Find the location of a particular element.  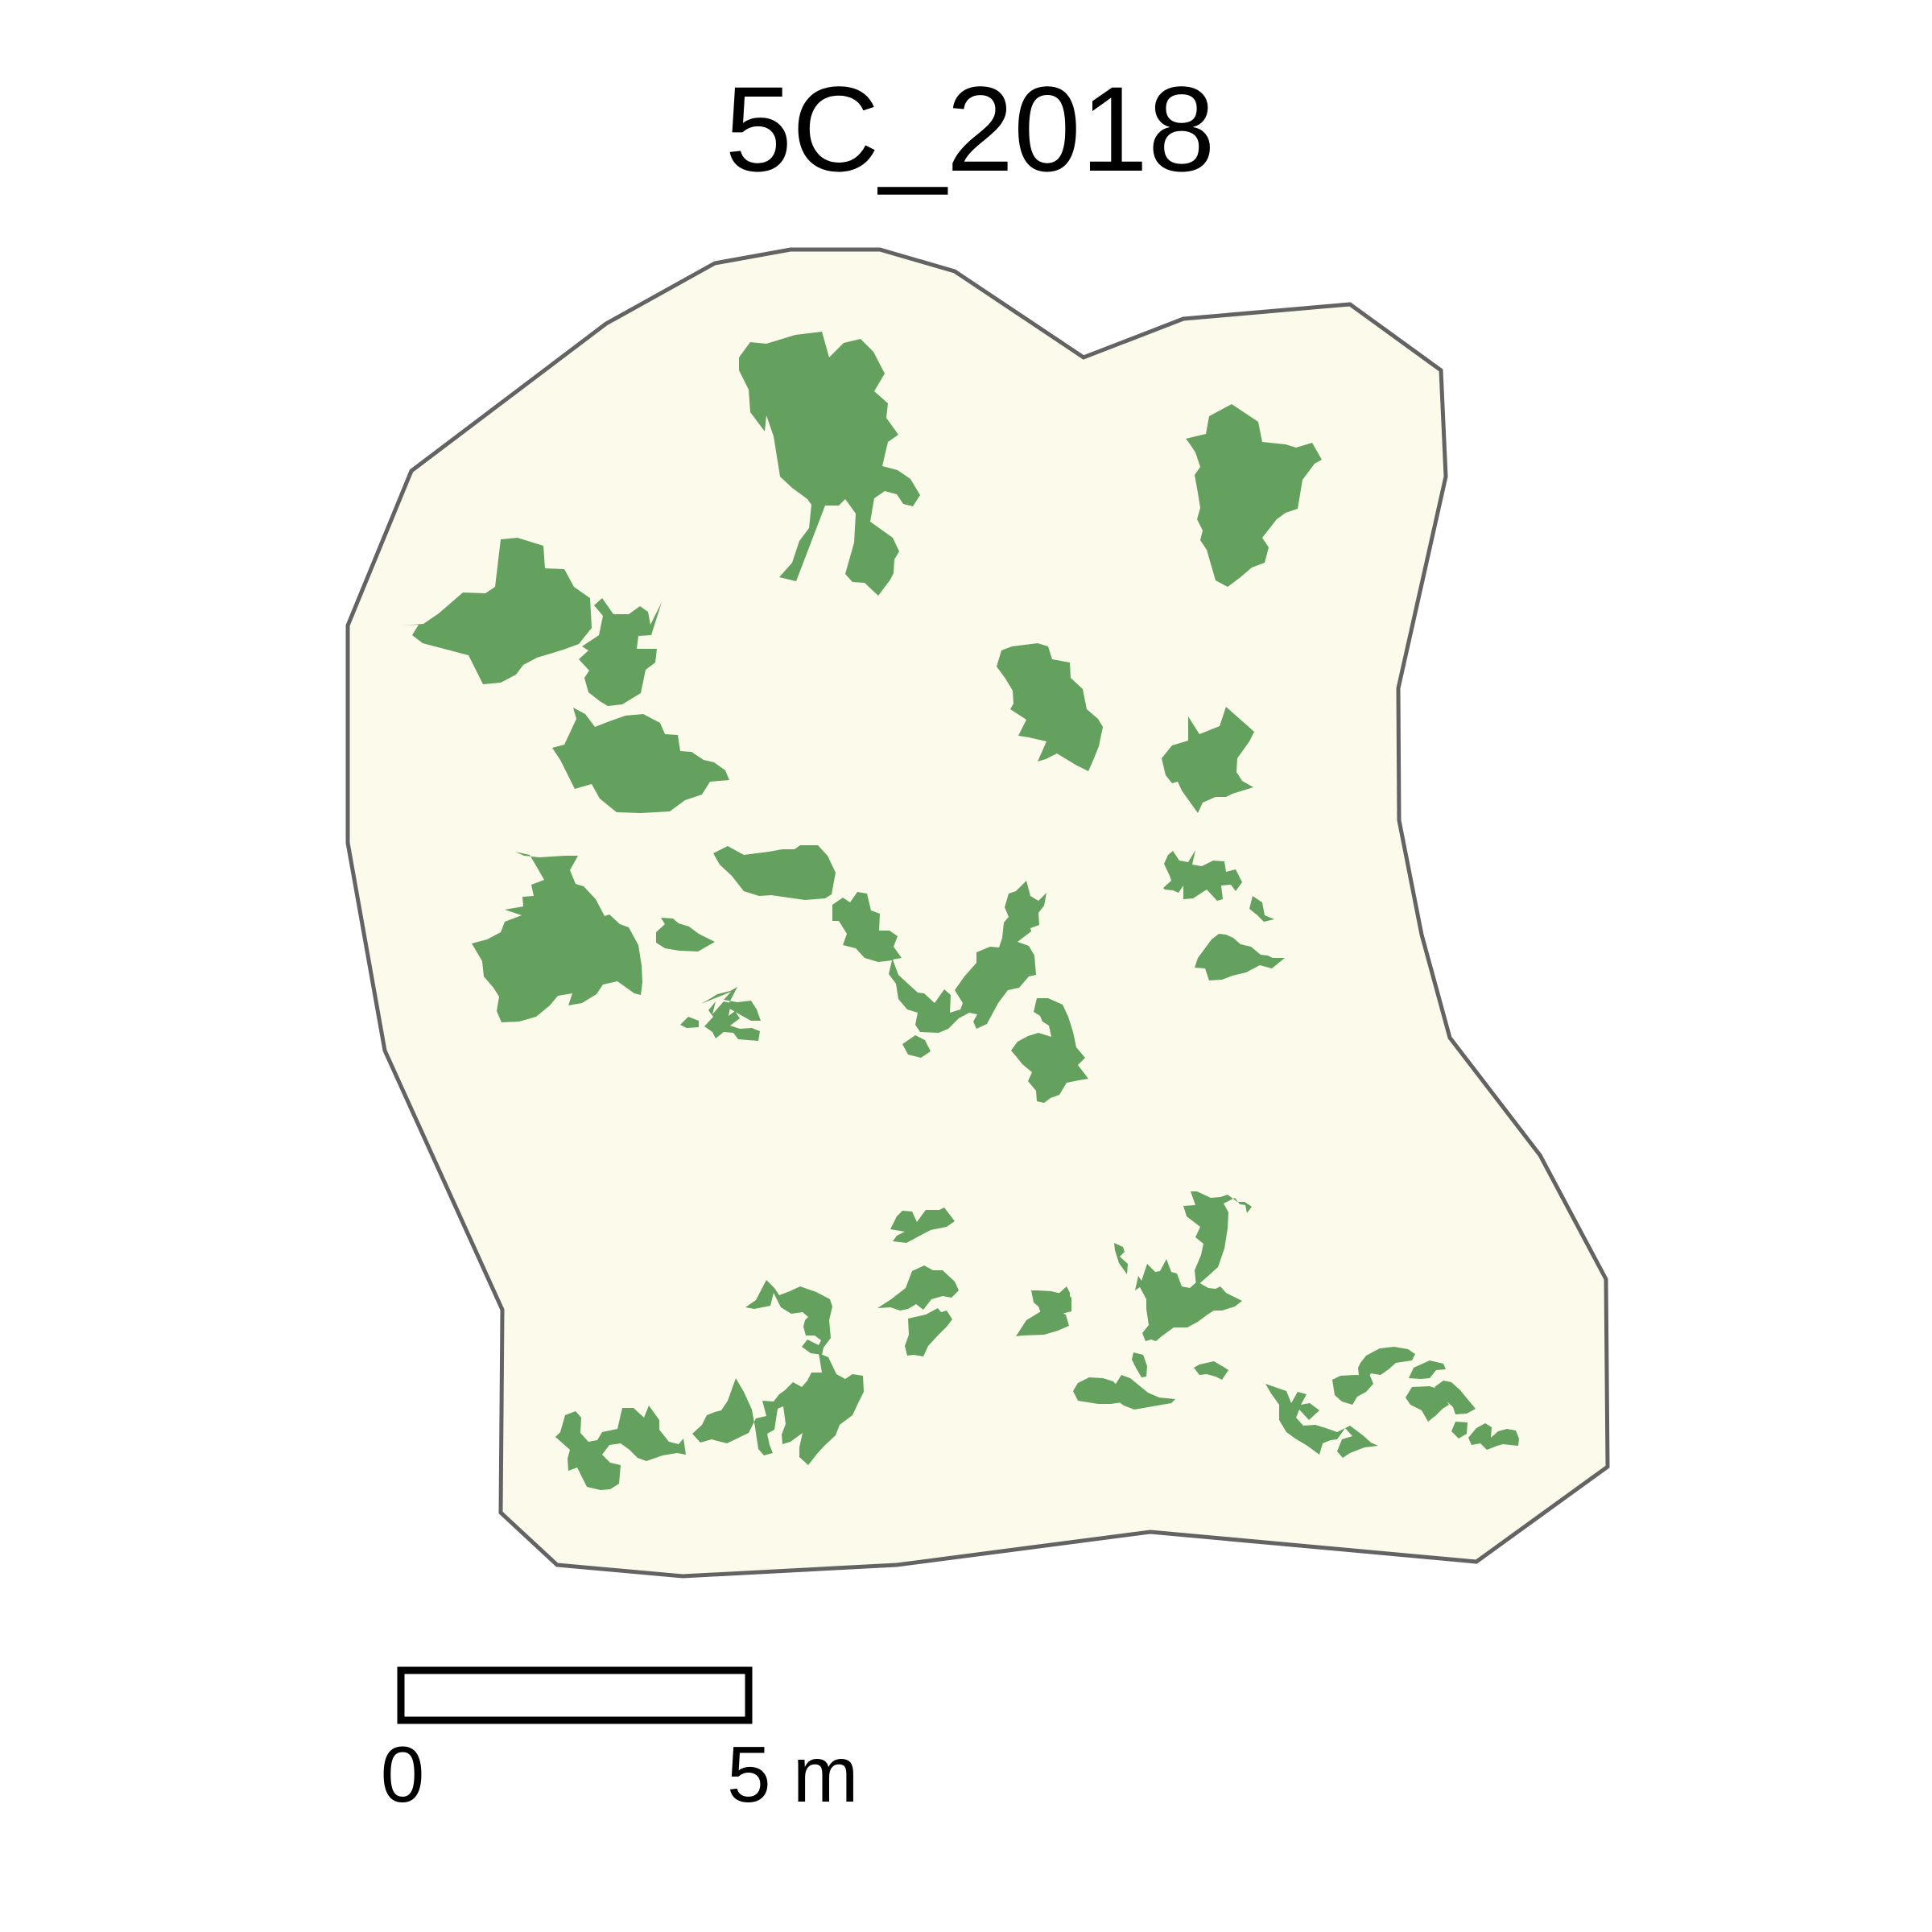

map-title: 5C_2018 is located at coordinates (970, 128).